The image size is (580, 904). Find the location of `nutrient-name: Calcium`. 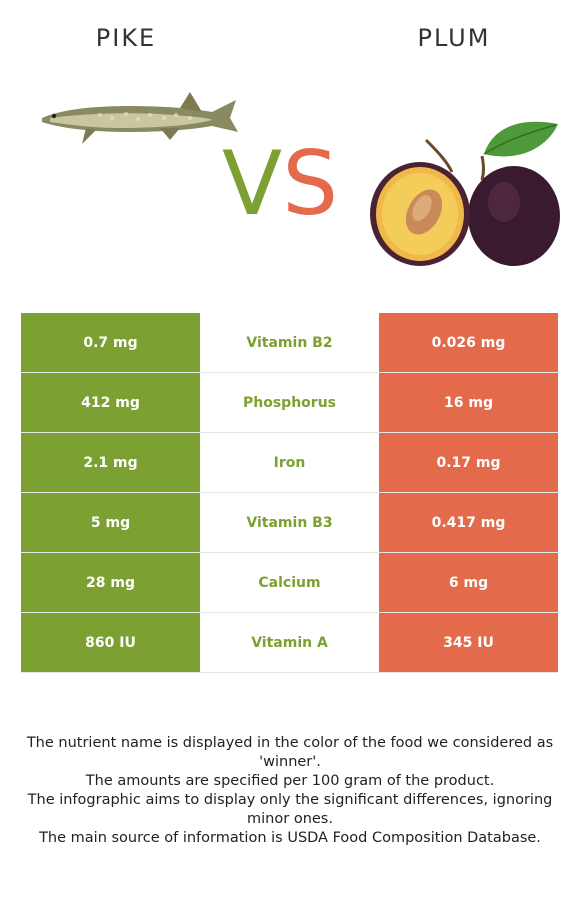

nutrient-name: Calcium is located at coordinates (289, 582).